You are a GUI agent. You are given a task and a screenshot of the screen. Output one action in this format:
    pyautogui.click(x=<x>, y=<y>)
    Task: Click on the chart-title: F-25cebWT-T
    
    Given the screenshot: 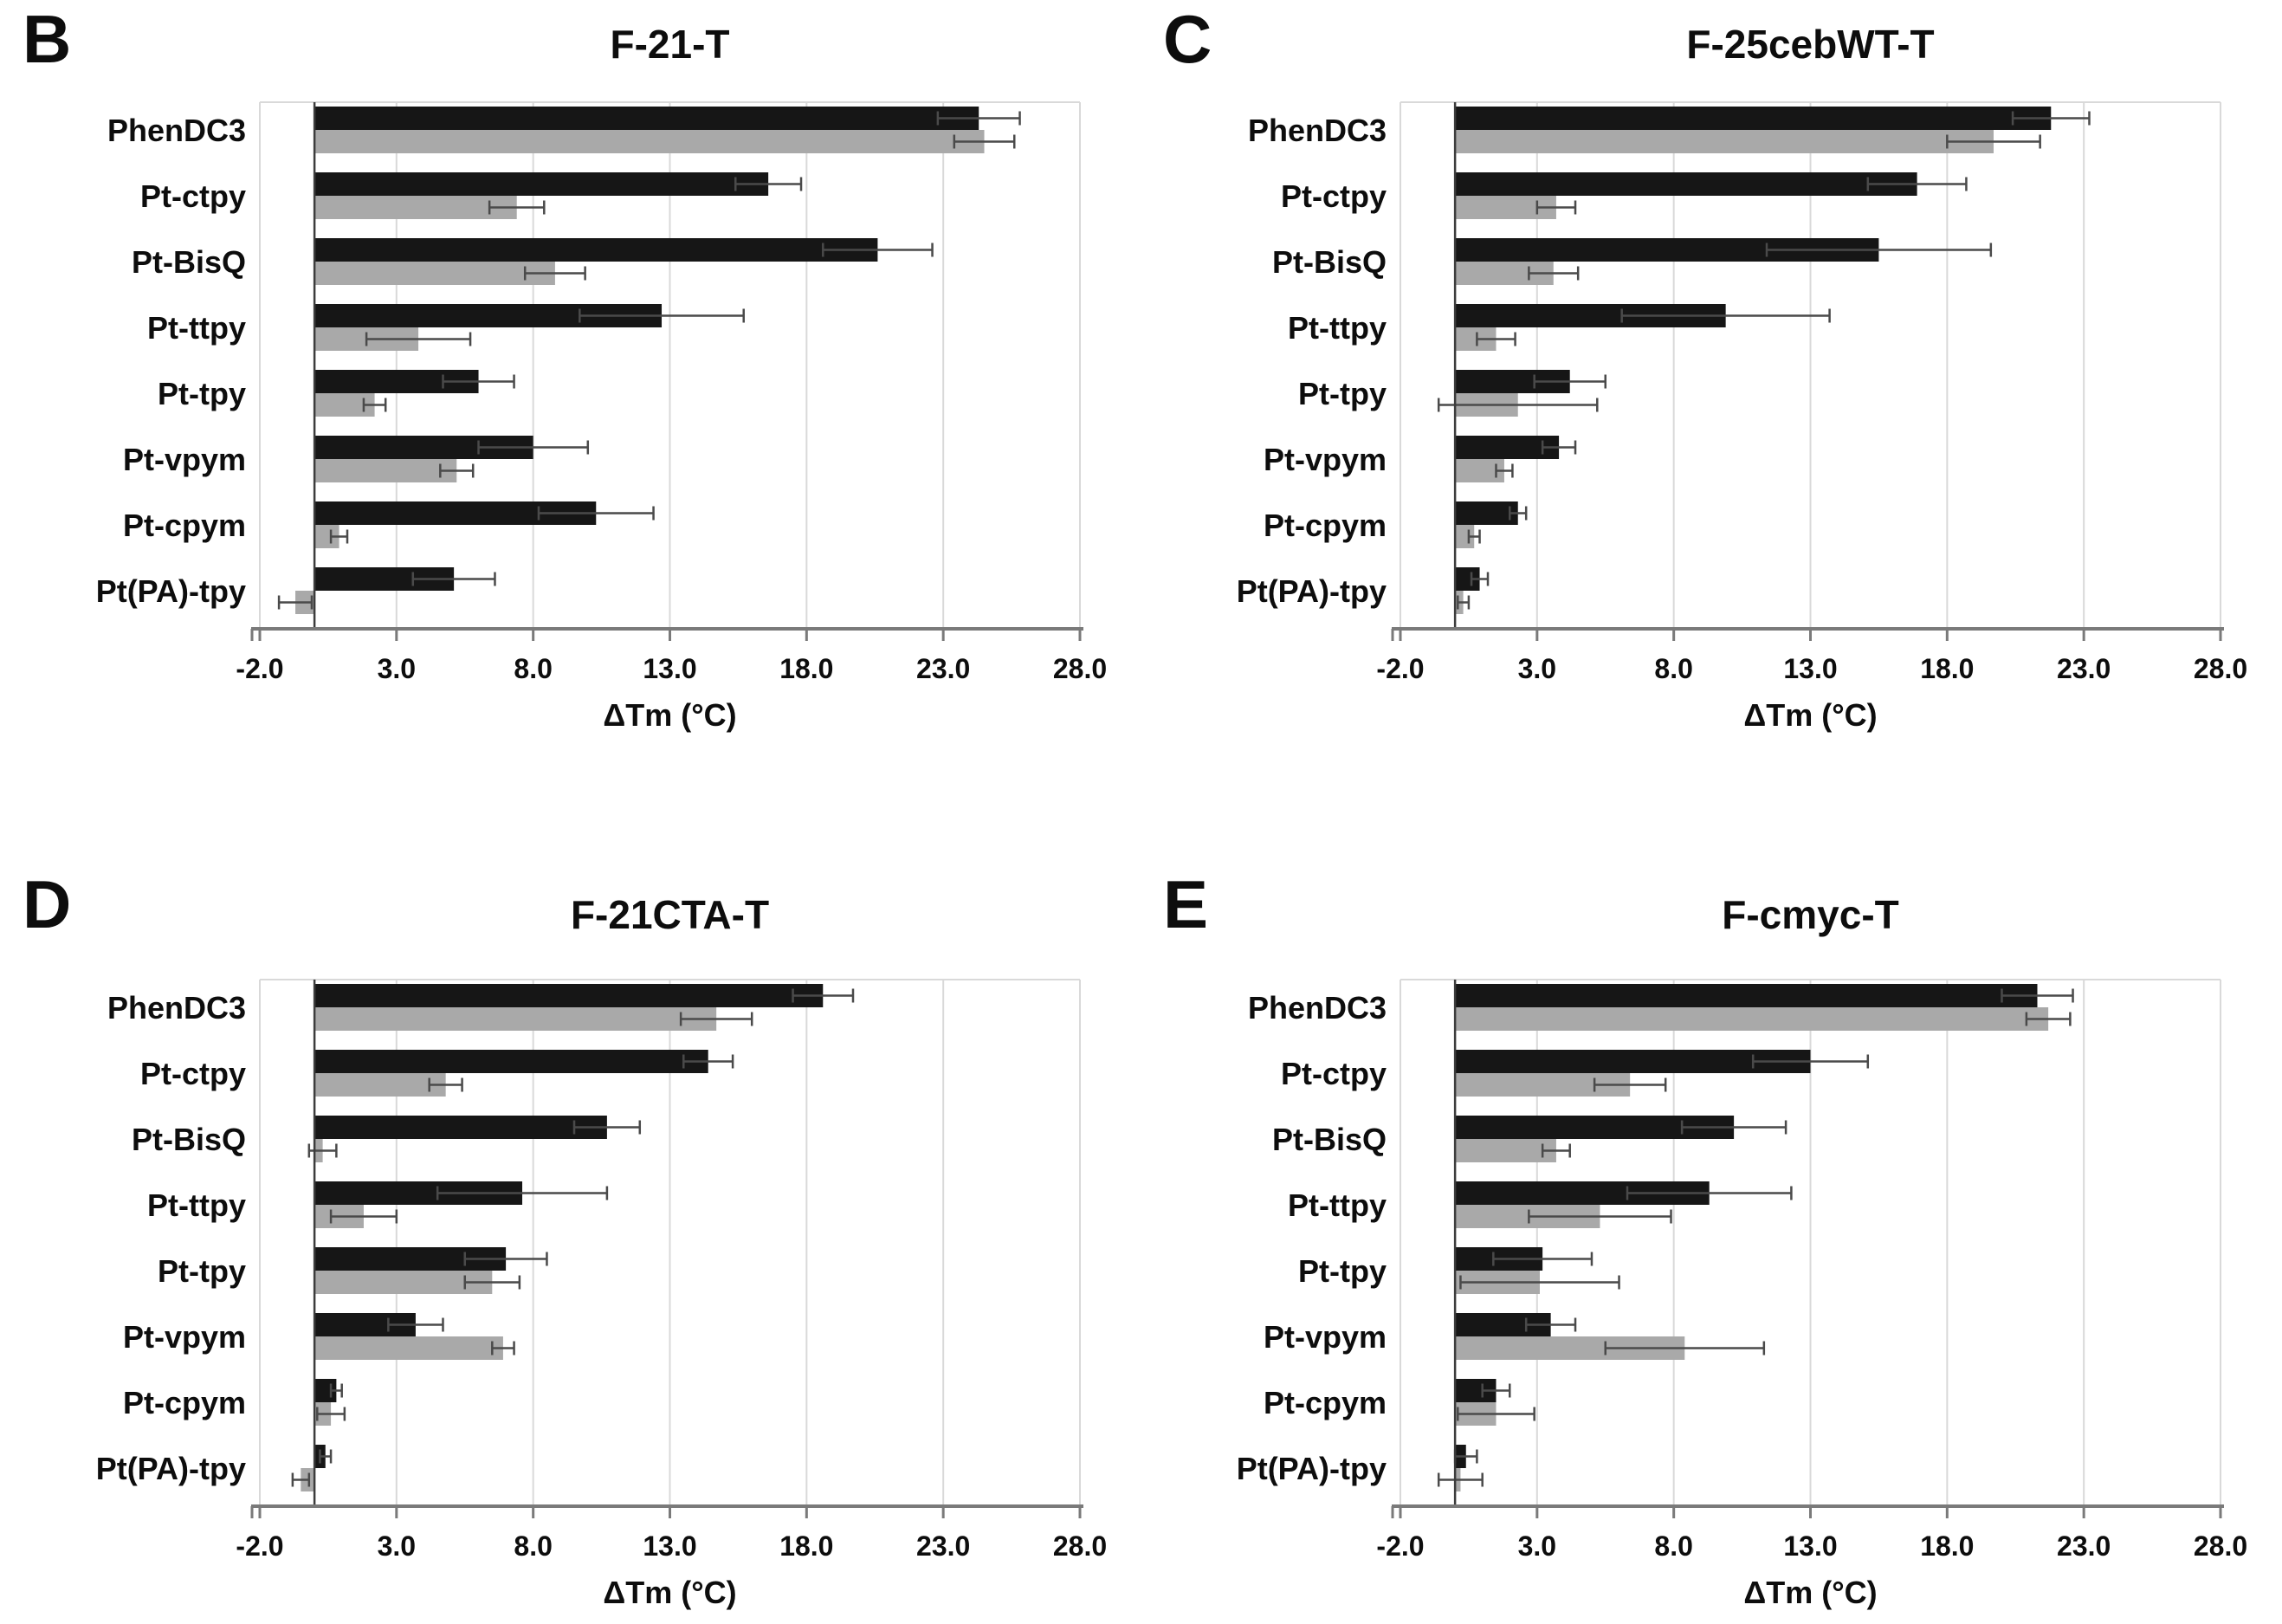 What is the action you would take?
    pyautogui.click(x=1810, y=44)
    